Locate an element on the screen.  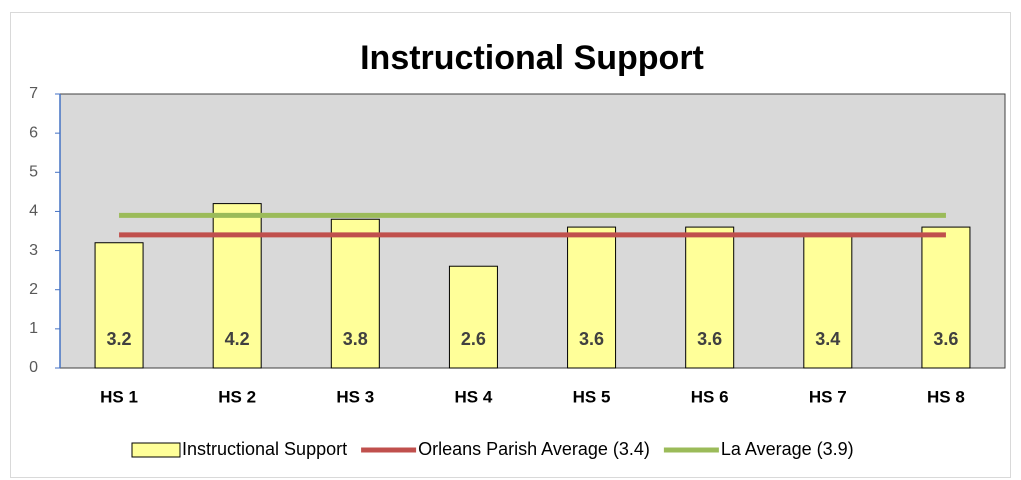
y-tick-label: 1 is located at coordinates (33, 328).